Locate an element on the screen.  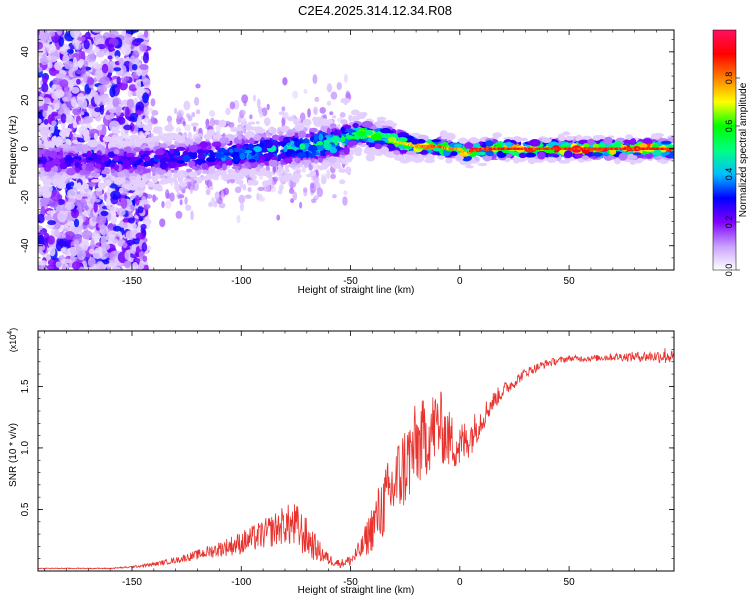
colorbar-axis: 0.00.20.40.60.8 is located at coordinates (732, 174).